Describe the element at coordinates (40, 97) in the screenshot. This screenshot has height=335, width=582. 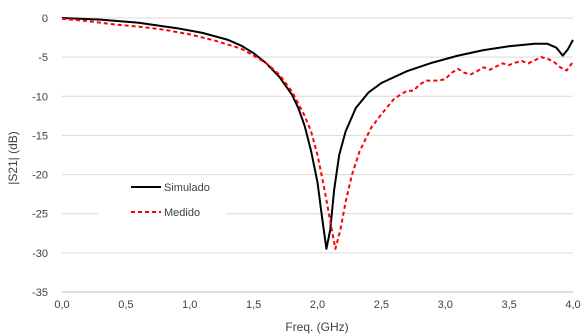
I see `y-tick-label: -10` at that location.